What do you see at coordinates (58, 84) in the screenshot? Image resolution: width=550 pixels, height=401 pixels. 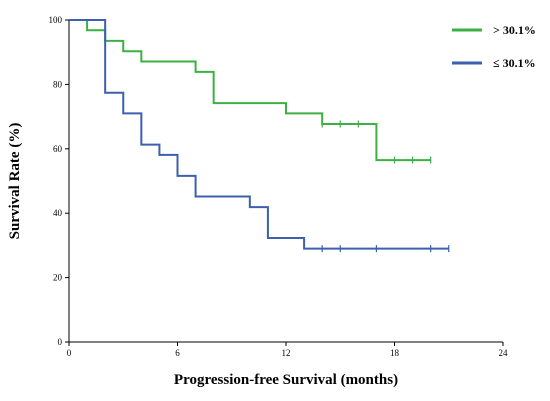 I see `y-tick-label: 80` at bounding box center [58, 84].